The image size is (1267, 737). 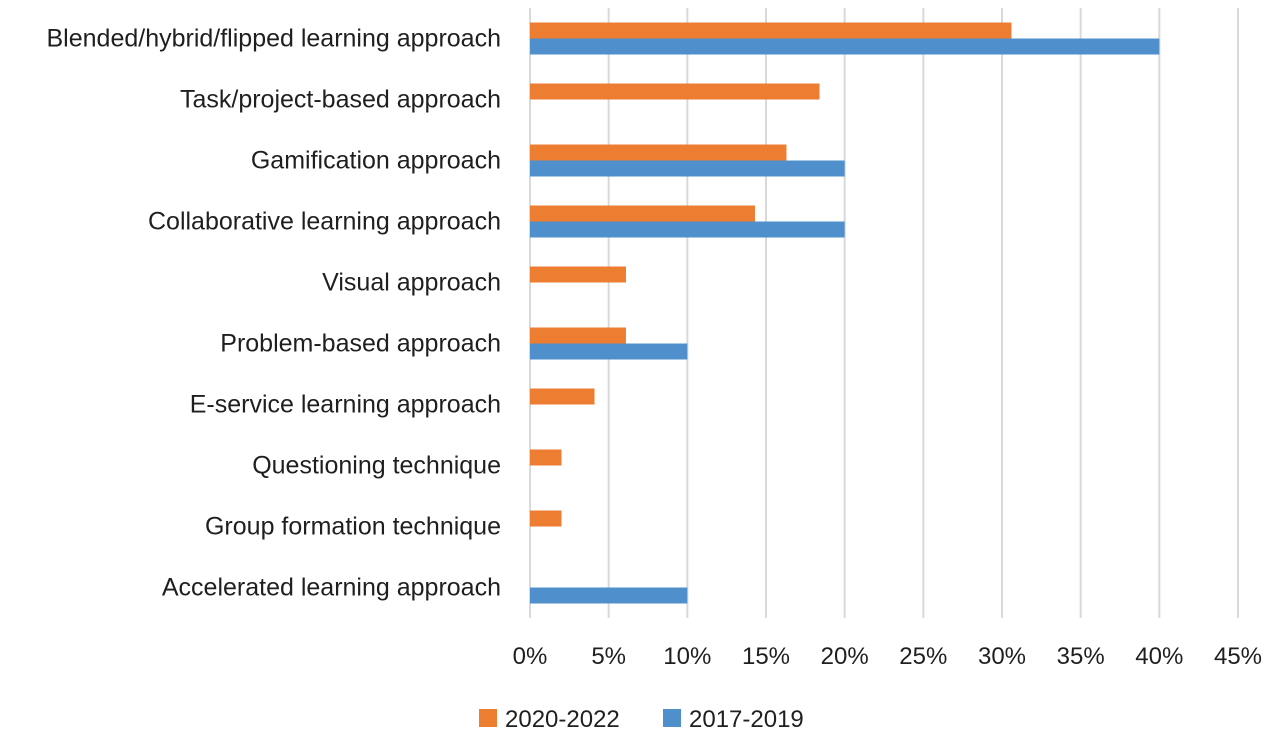 I want to click on category-label: Blended/hybrid/flipped learning approach, so click(x=274, y=39).